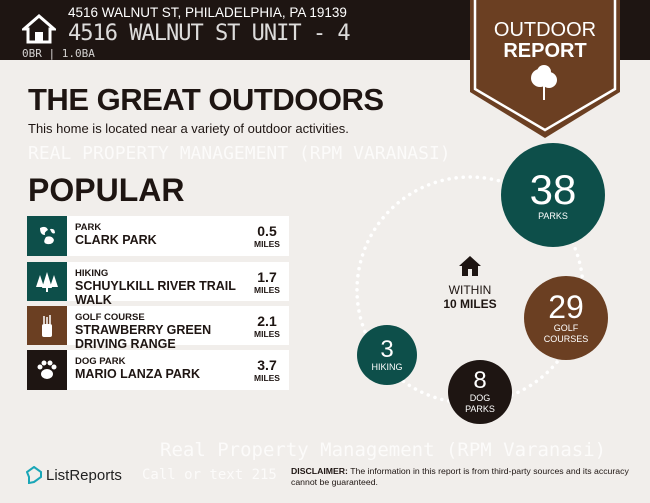  Describe the element at coordinates (106, 190) in the screenshot. I see `popular-heading: POPULAR` at that location.